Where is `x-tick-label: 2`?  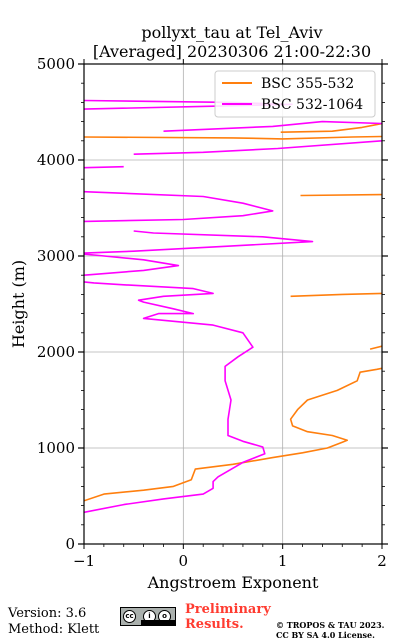 x-tick-label: 2 is located at coordinates (382, 561).